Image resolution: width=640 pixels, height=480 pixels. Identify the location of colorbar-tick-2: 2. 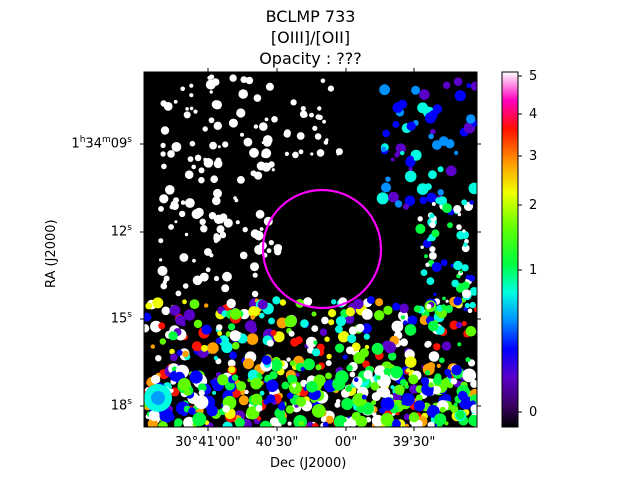
(533, 205).